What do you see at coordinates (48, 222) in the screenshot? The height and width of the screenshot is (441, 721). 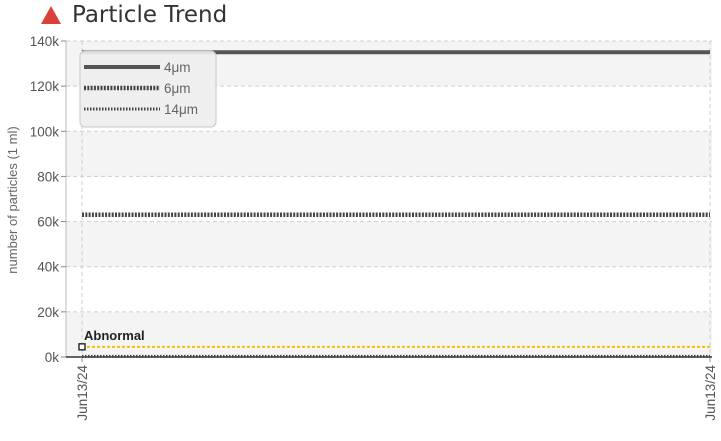 I see `y-tick-label: 60k` at bounding box center [48, 222].